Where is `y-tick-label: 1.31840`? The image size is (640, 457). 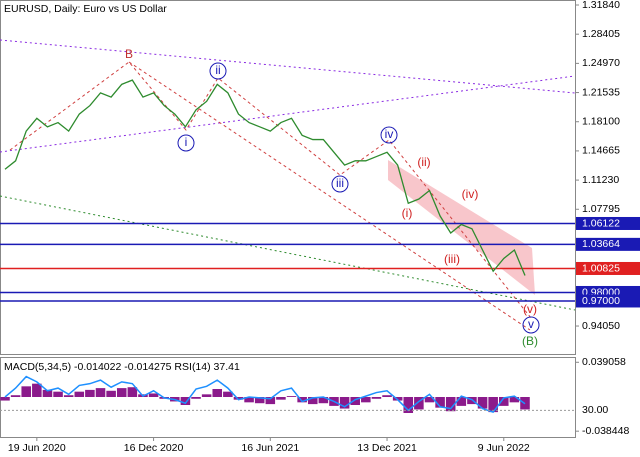
y-tick-label: 1.31840 is located at coordinates (601, 5).